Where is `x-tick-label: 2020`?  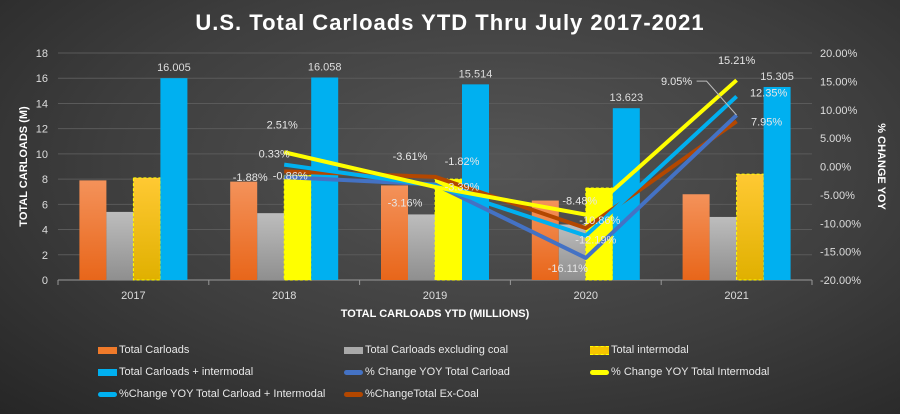 x-tick-label: 2020 is located at coordinates (586, 296).